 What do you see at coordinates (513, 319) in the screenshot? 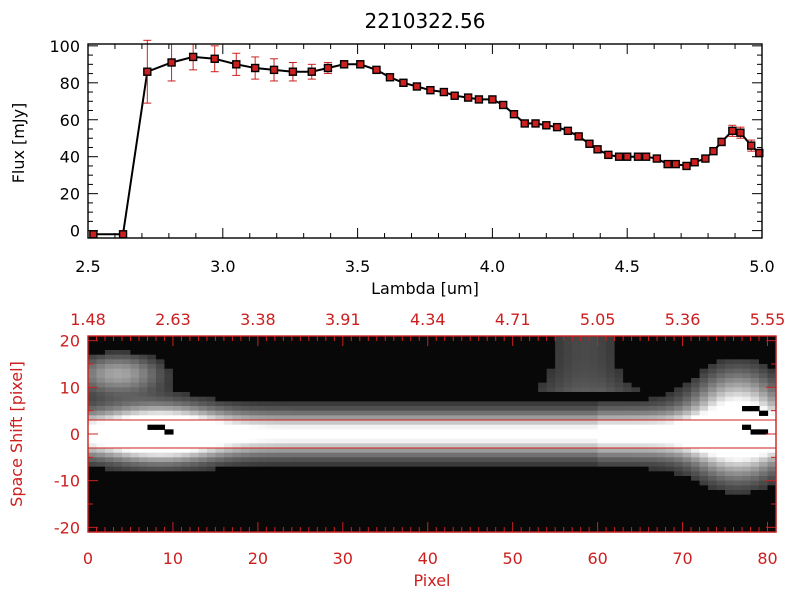
I see `top-wavelength-tick-label: 4.71` at bounding box center [513, 319].